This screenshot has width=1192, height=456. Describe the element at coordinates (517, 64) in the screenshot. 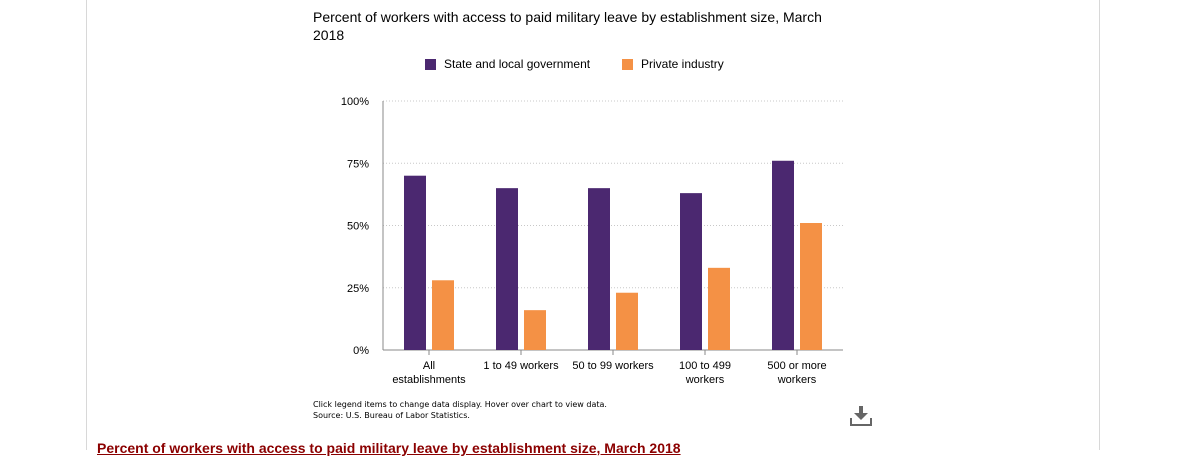

I see `legend-label-state-local: State and local government` at that location.